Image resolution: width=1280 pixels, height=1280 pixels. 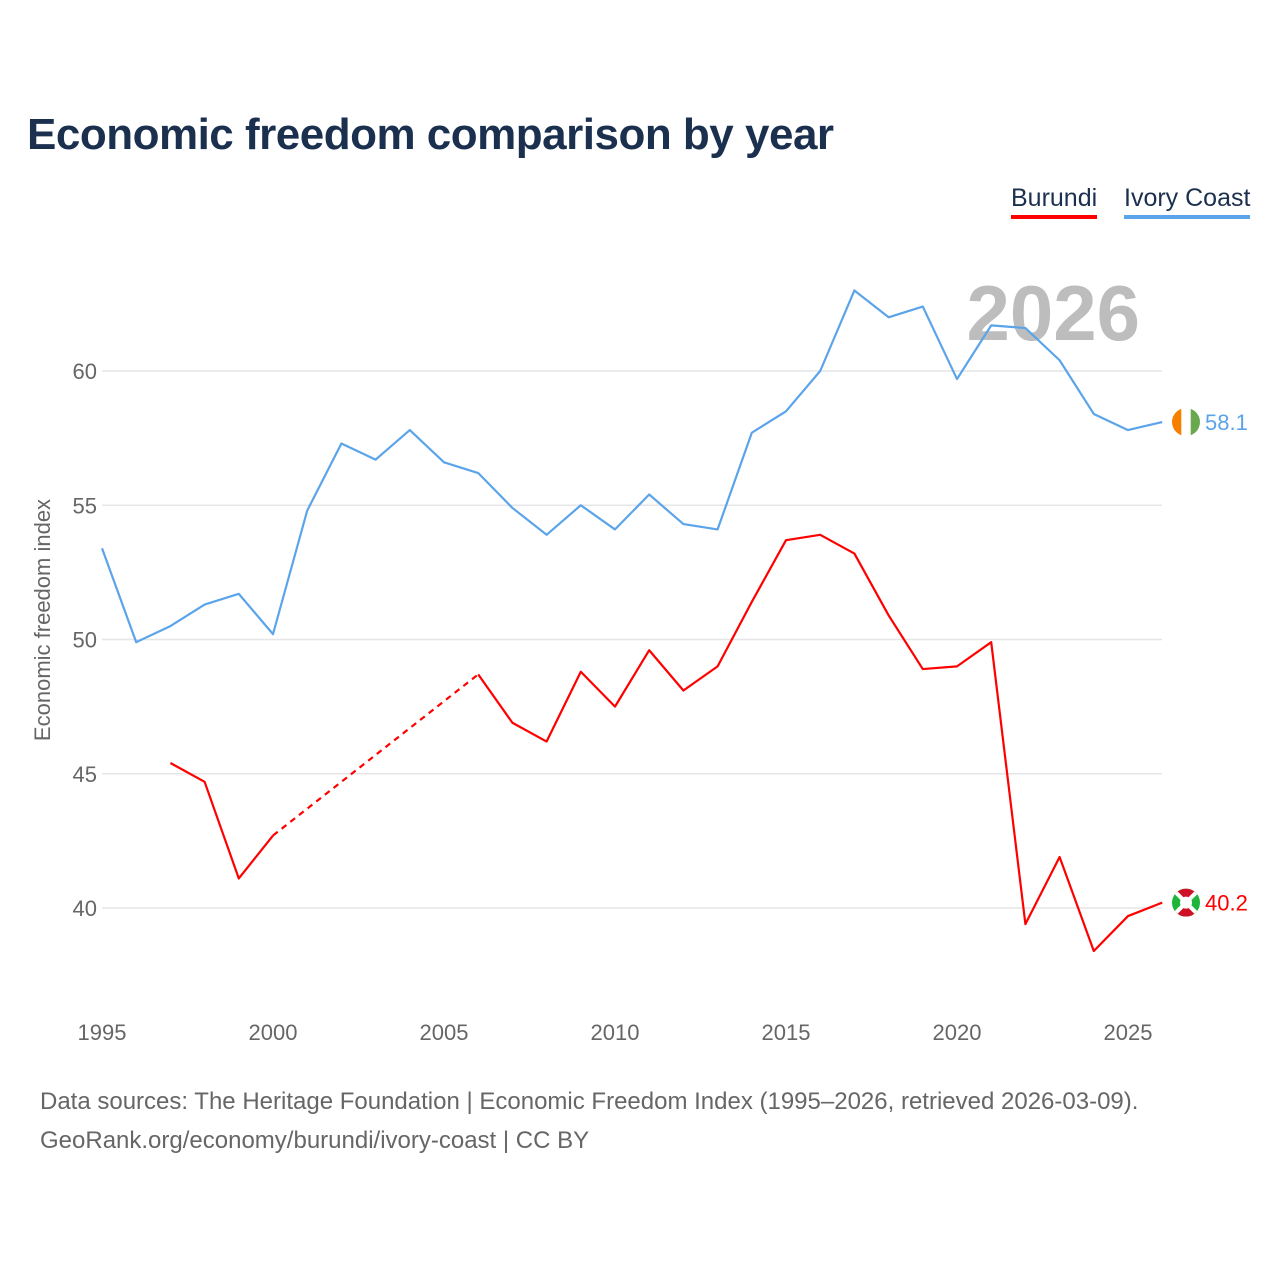 What do you see at coordinates (85, 908) in the screenshot?
I see `y-tick-label: 40` at bounding box center [85, 908].